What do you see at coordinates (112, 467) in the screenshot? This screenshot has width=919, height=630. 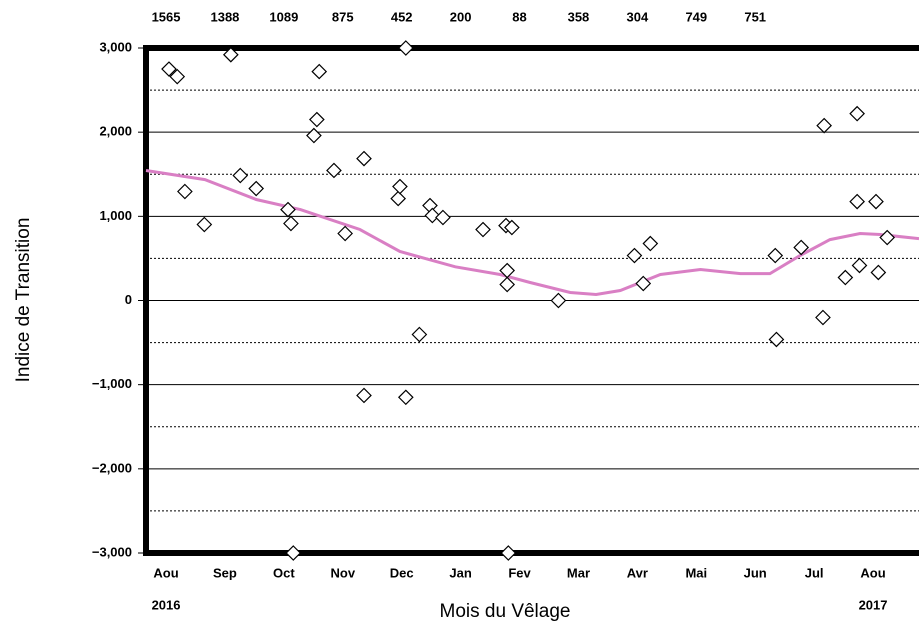 I see `y-tick-label: −2,000` at bounding box center [112, 467].